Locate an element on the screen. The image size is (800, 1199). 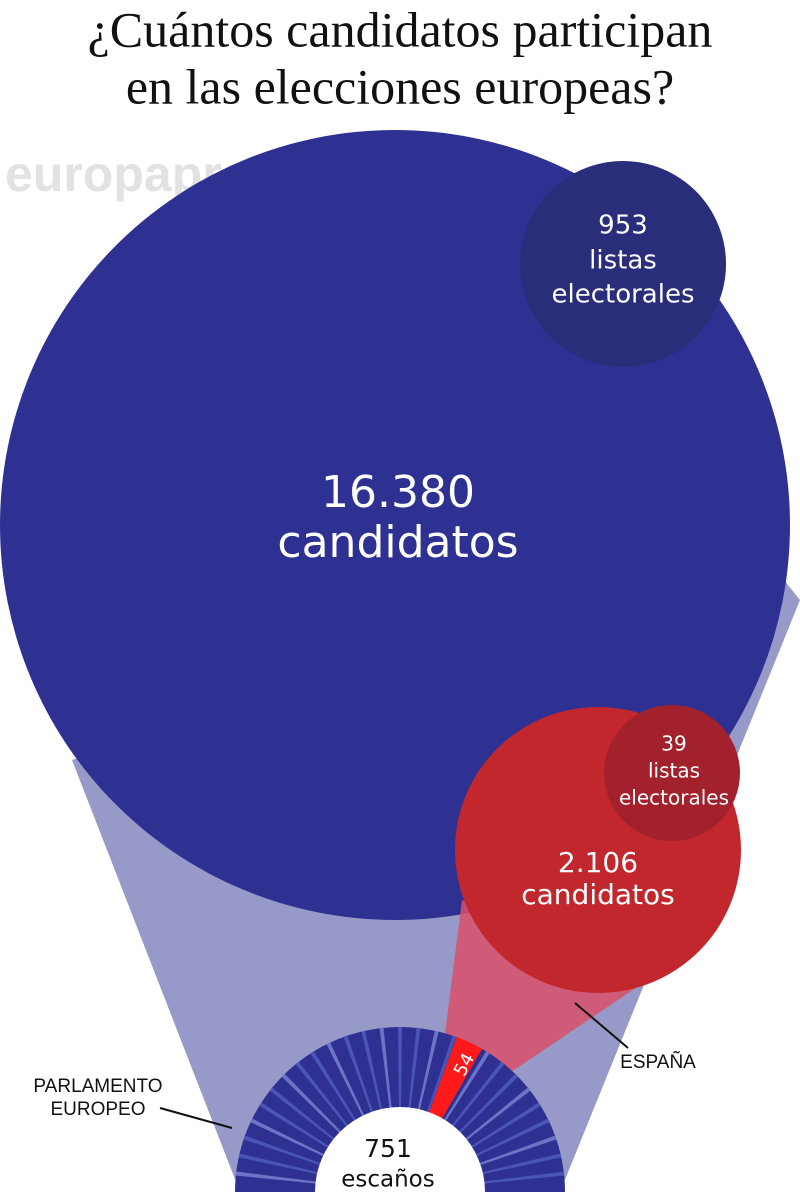
europe-lists-number: 953 is located at coordinates (623, 226).